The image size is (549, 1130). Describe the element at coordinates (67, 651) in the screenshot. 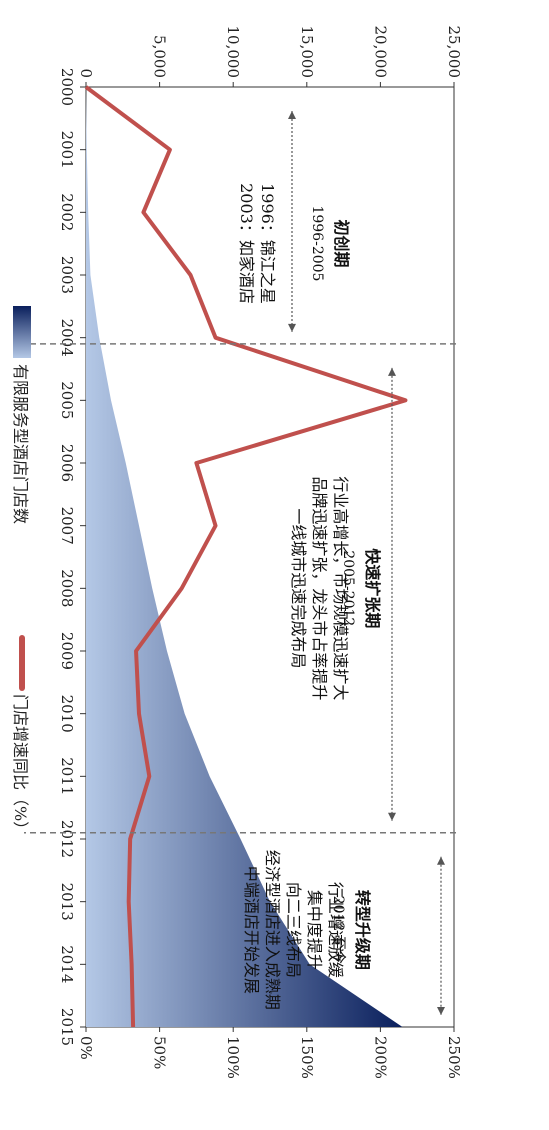

I see `category-tick-label: 2009` at that location.